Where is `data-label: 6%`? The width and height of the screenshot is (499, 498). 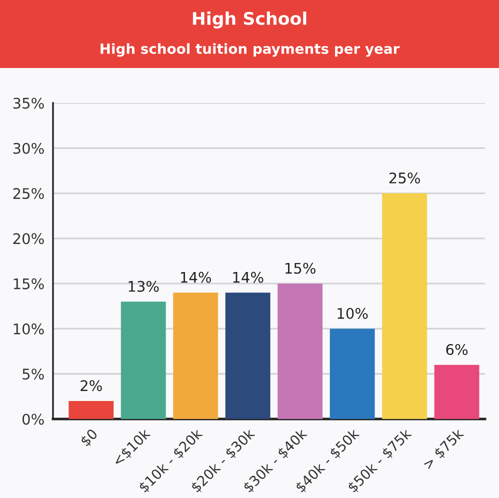 data-label: 6% is located at coordinates (457, 350).